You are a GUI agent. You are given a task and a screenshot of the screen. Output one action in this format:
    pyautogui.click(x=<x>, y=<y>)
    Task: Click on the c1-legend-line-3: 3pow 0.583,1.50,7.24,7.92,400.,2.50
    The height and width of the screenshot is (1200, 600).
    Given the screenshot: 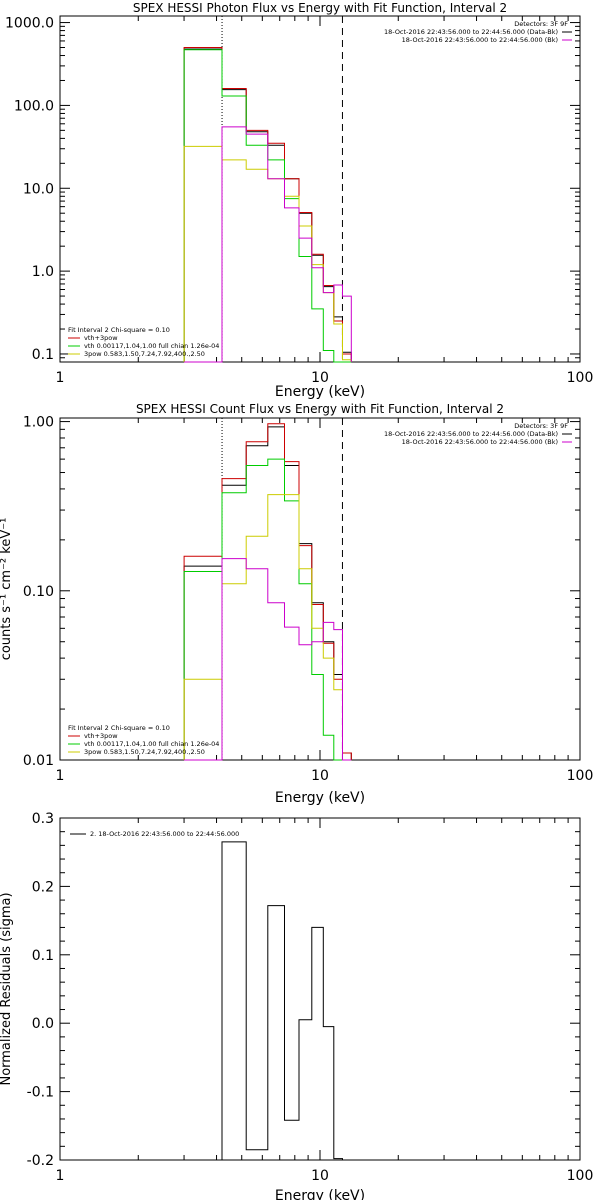 What is the action you would take?
    pyautogui.click(x=144, y=752)
    